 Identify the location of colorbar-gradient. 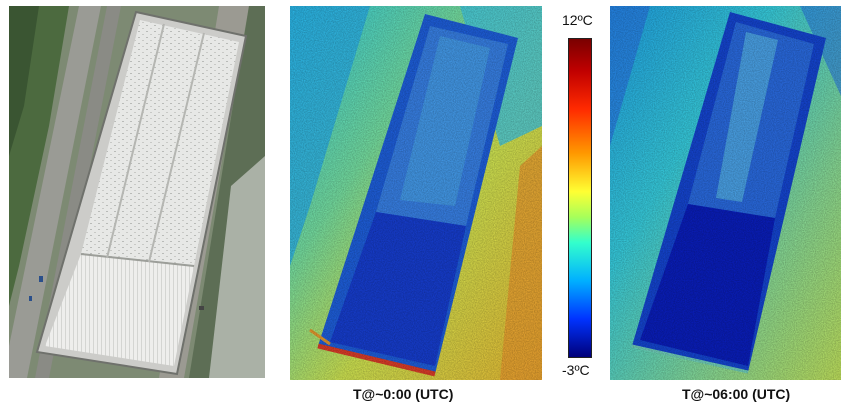
(580, 198).